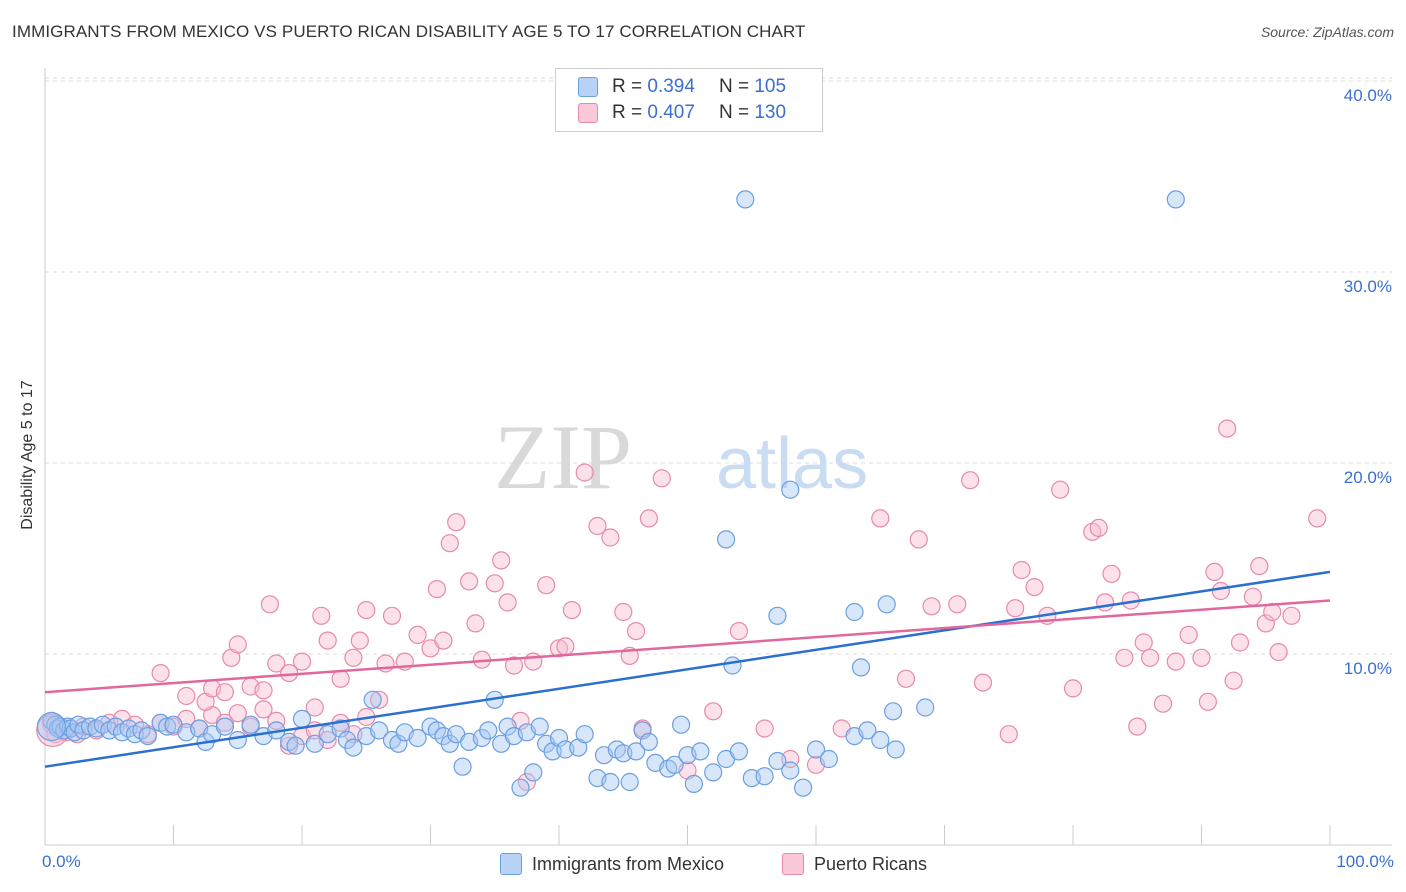 Image resolution: width=1406 pixels, height=892 pixels. I want to click on watermark-zip: ZIP, so click(563, 457).